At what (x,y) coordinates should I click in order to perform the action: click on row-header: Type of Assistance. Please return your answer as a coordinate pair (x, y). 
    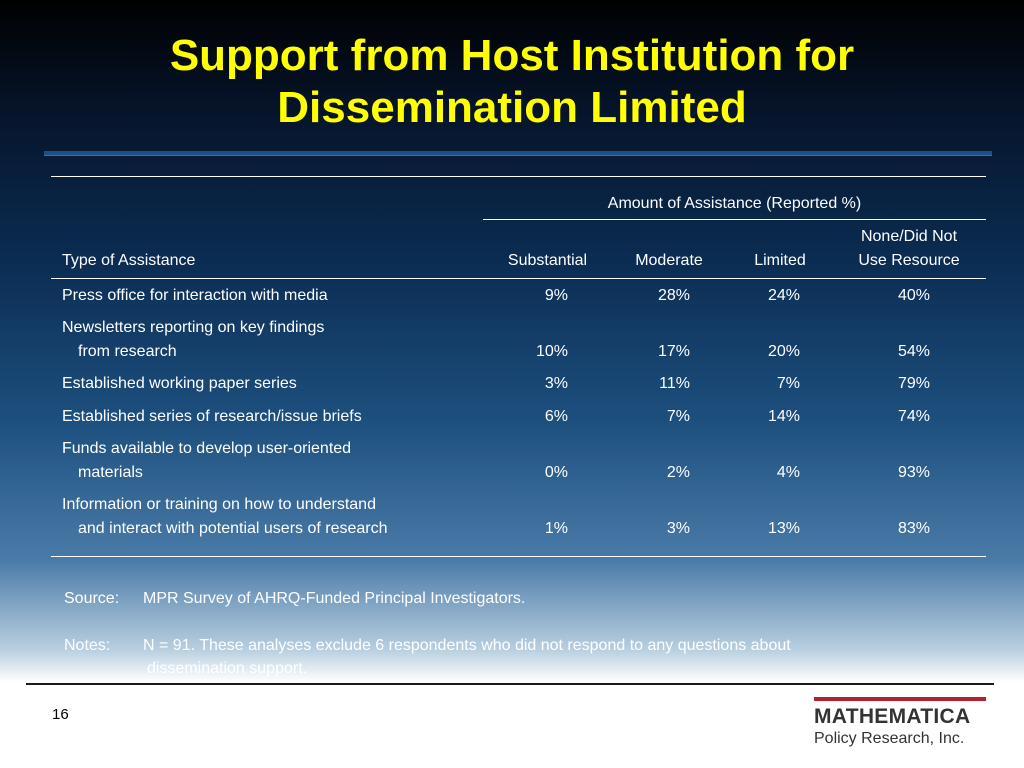
    Looking at the image, I should click on (129, 260).